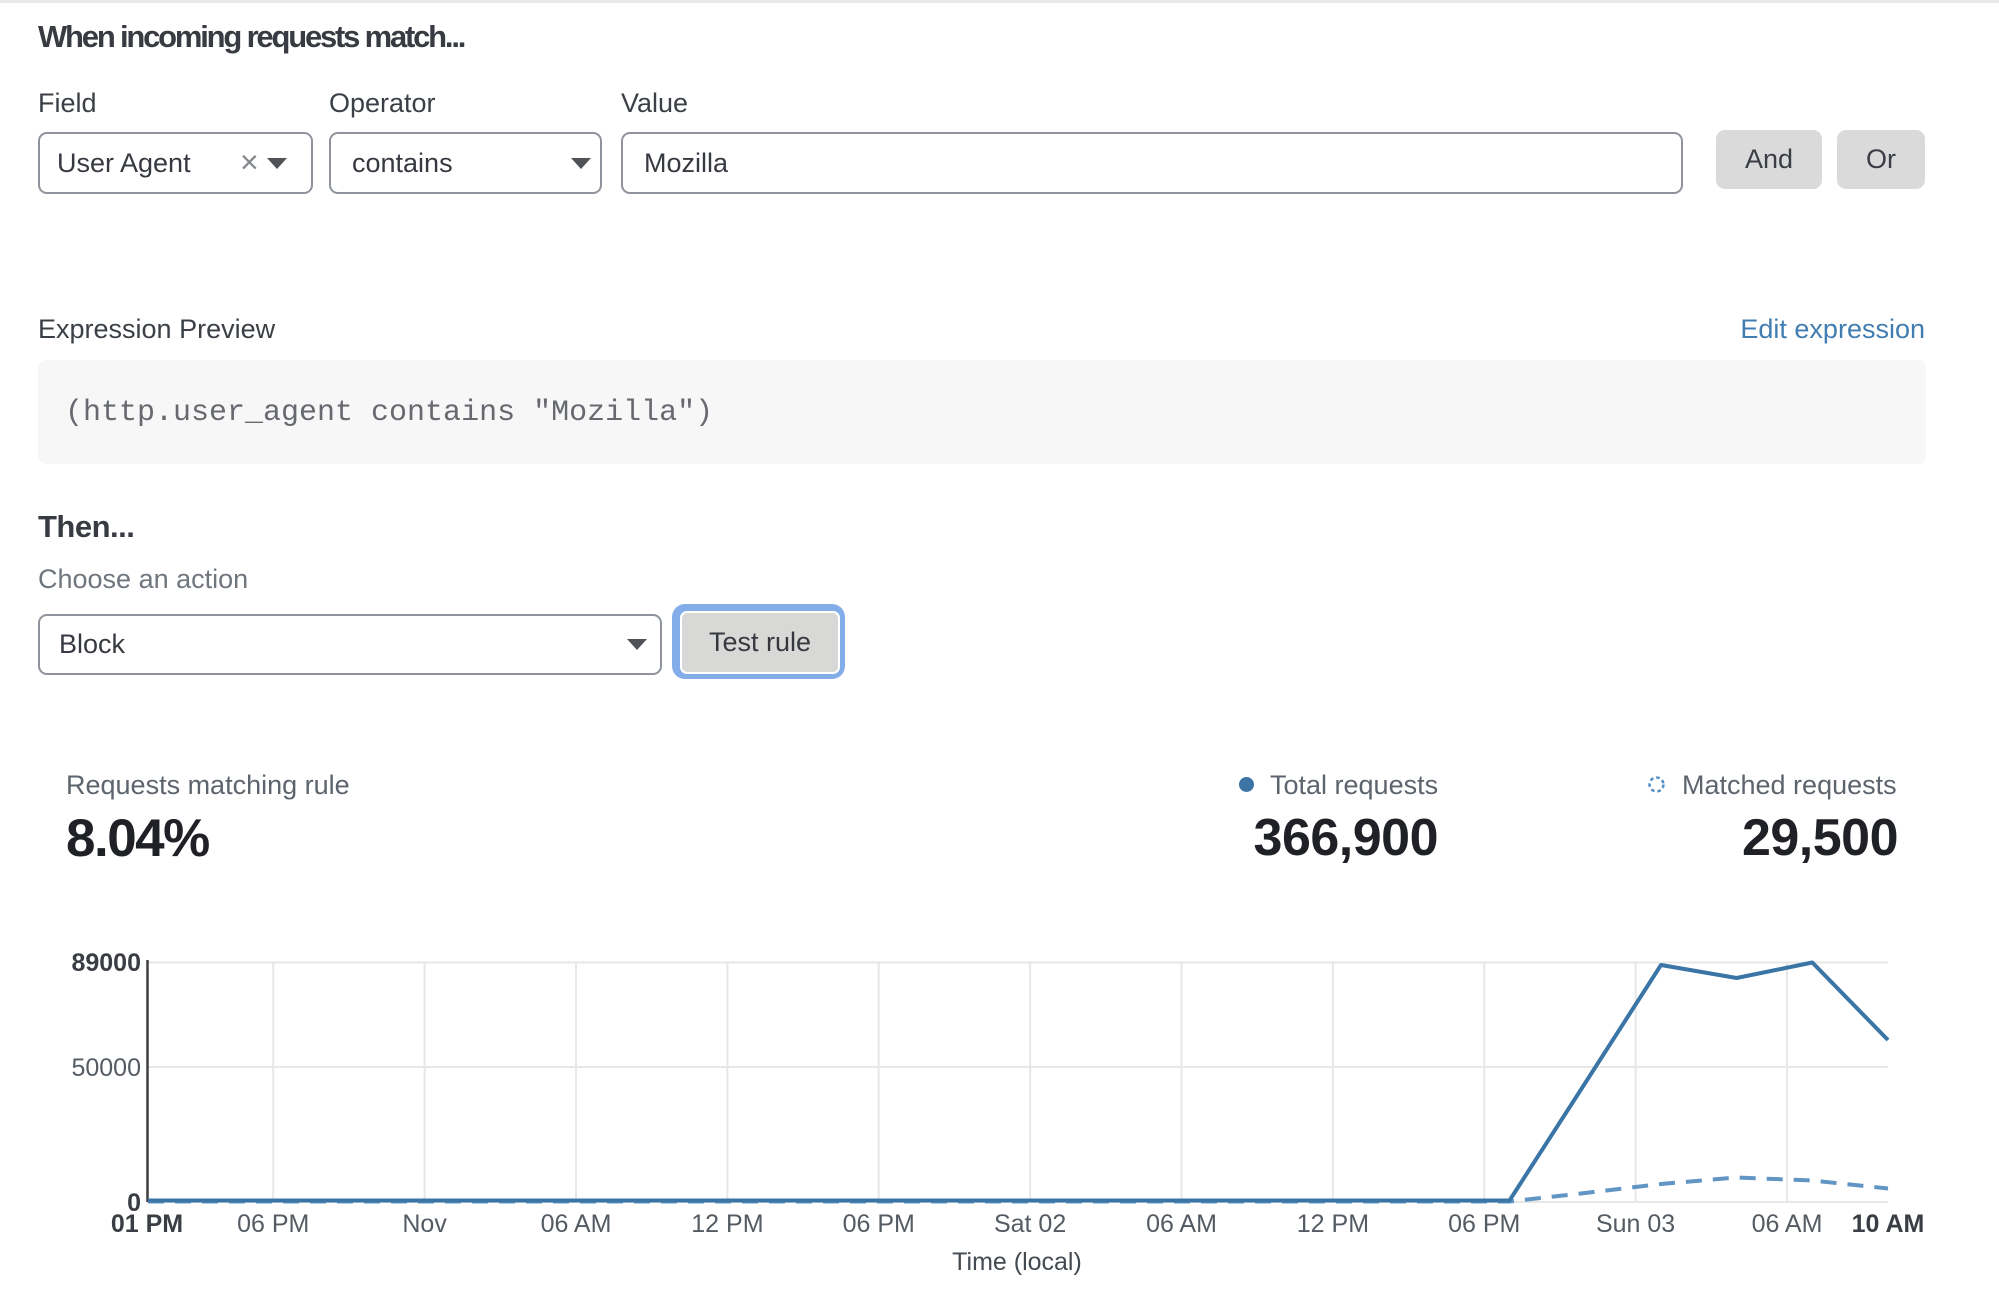 Image resolution: width=1999 pixels, height=1295 pixels. What do you see at coordinates (1017, 1262) in the screenshot?
I see `svg-text: Time (local)` at bounding box center [1017, 1262].